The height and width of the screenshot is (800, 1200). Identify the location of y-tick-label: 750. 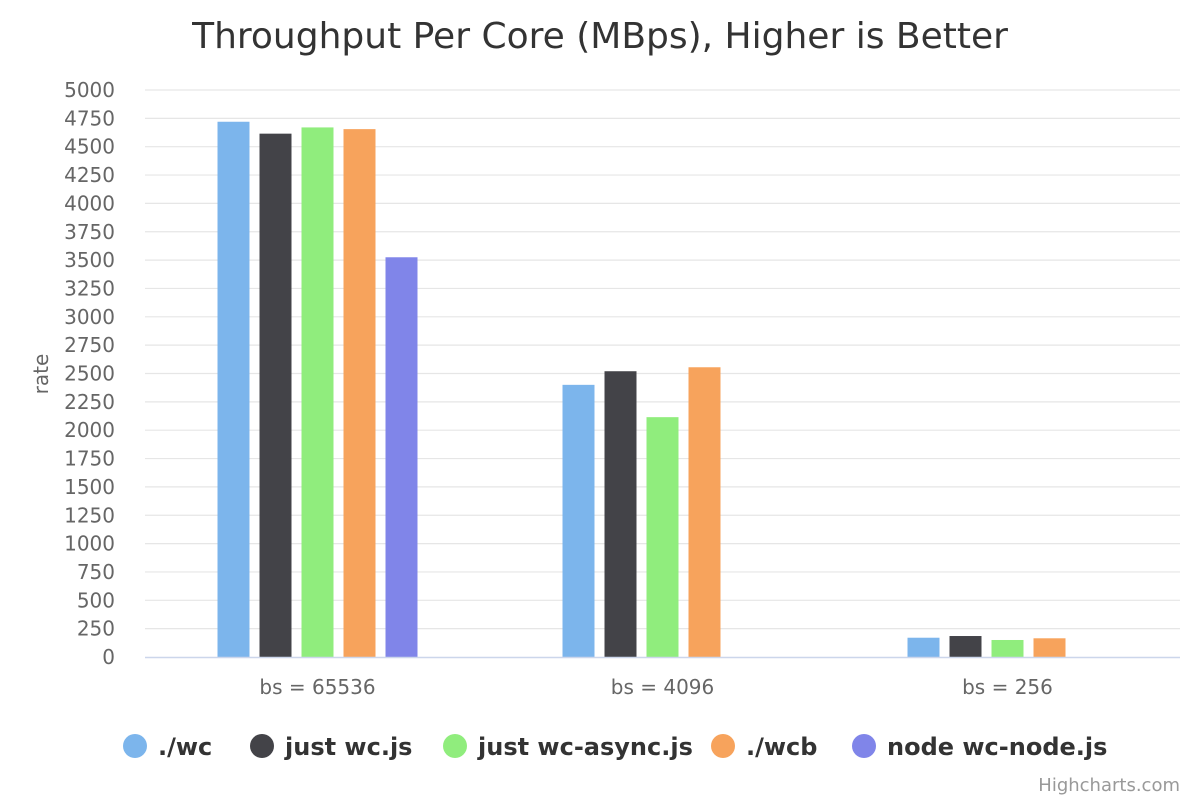
(96, 572).